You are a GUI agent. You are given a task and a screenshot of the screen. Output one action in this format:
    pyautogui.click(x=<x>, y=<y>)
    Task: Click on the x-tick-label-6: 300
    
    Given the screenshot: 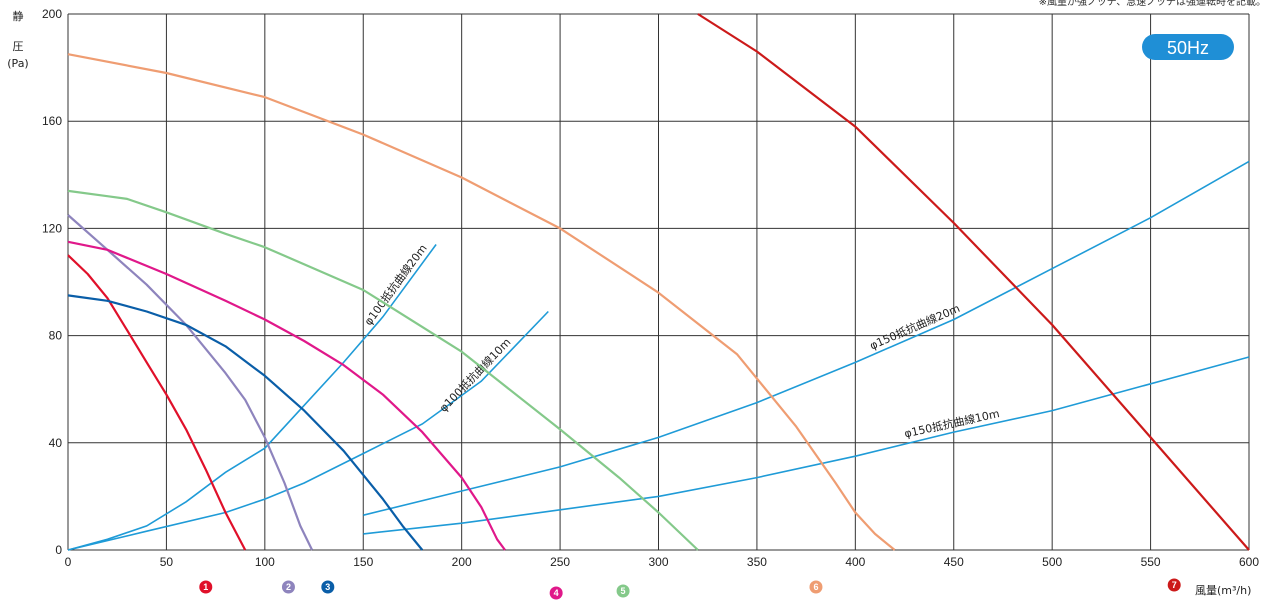 What is the action you would take?
    pyautogui.click(x=658, y=562)
    